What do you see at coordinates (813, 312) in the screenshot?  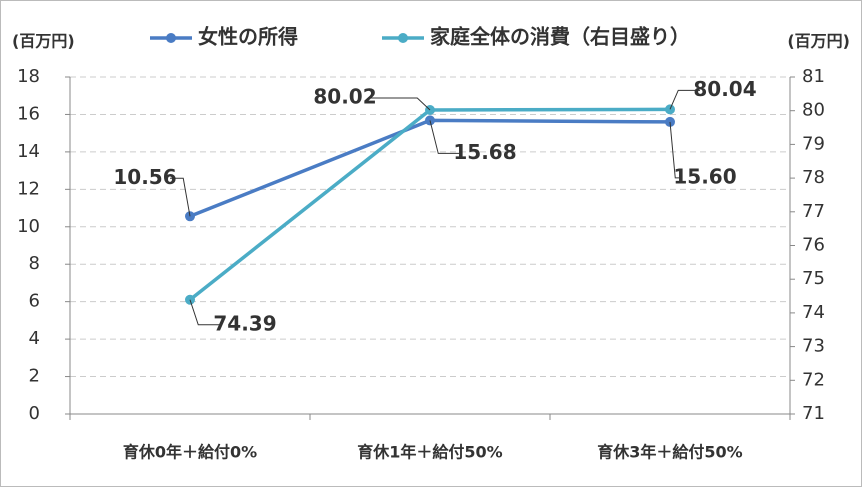 I see `y2-tick-label: 74` at bounding box center [813, 312].